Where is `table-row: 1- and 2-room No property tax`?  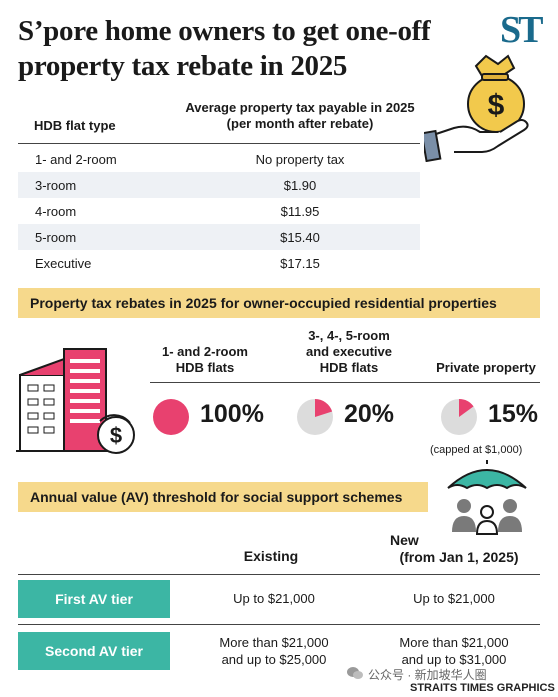 table-row: 1- and 2-room No property tax is located at coordinates (219, 159).